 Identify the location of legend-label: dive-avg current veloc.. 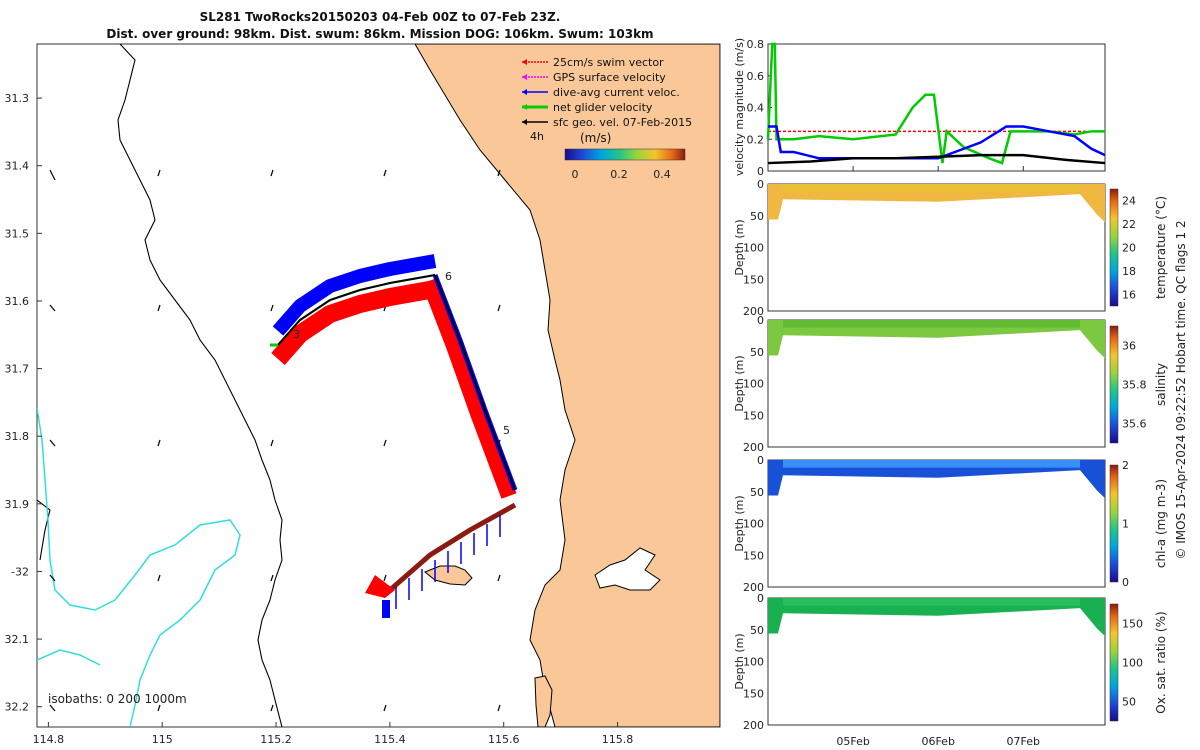
(616, 92).